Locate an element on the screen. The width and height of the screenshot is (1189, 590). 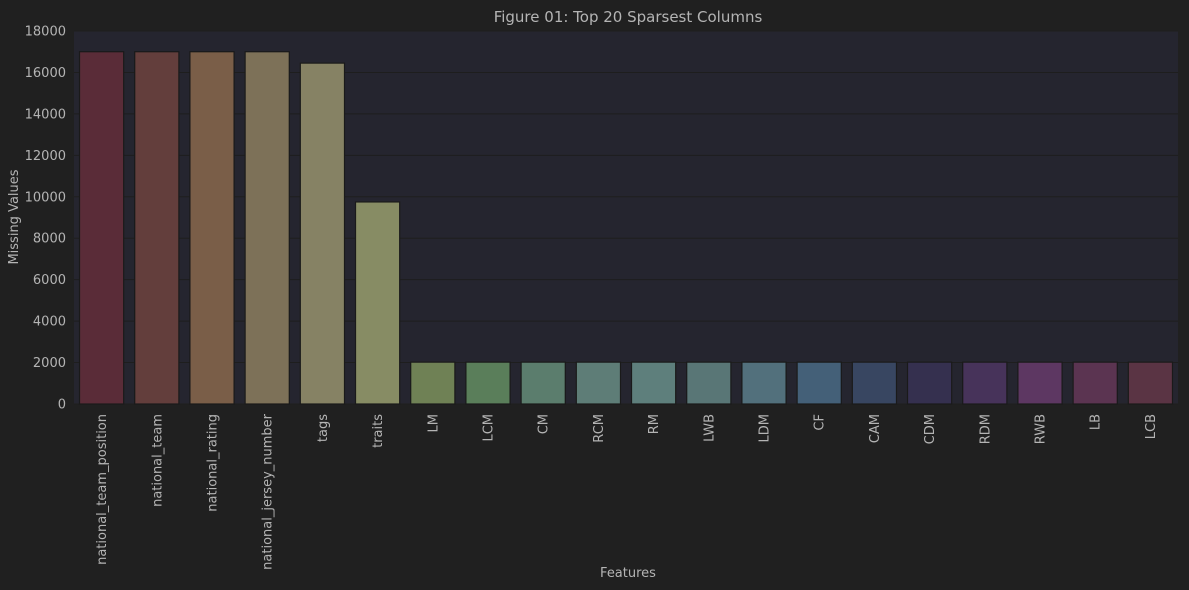
x-tick-label: LB is located at coordinates (1096, 422).